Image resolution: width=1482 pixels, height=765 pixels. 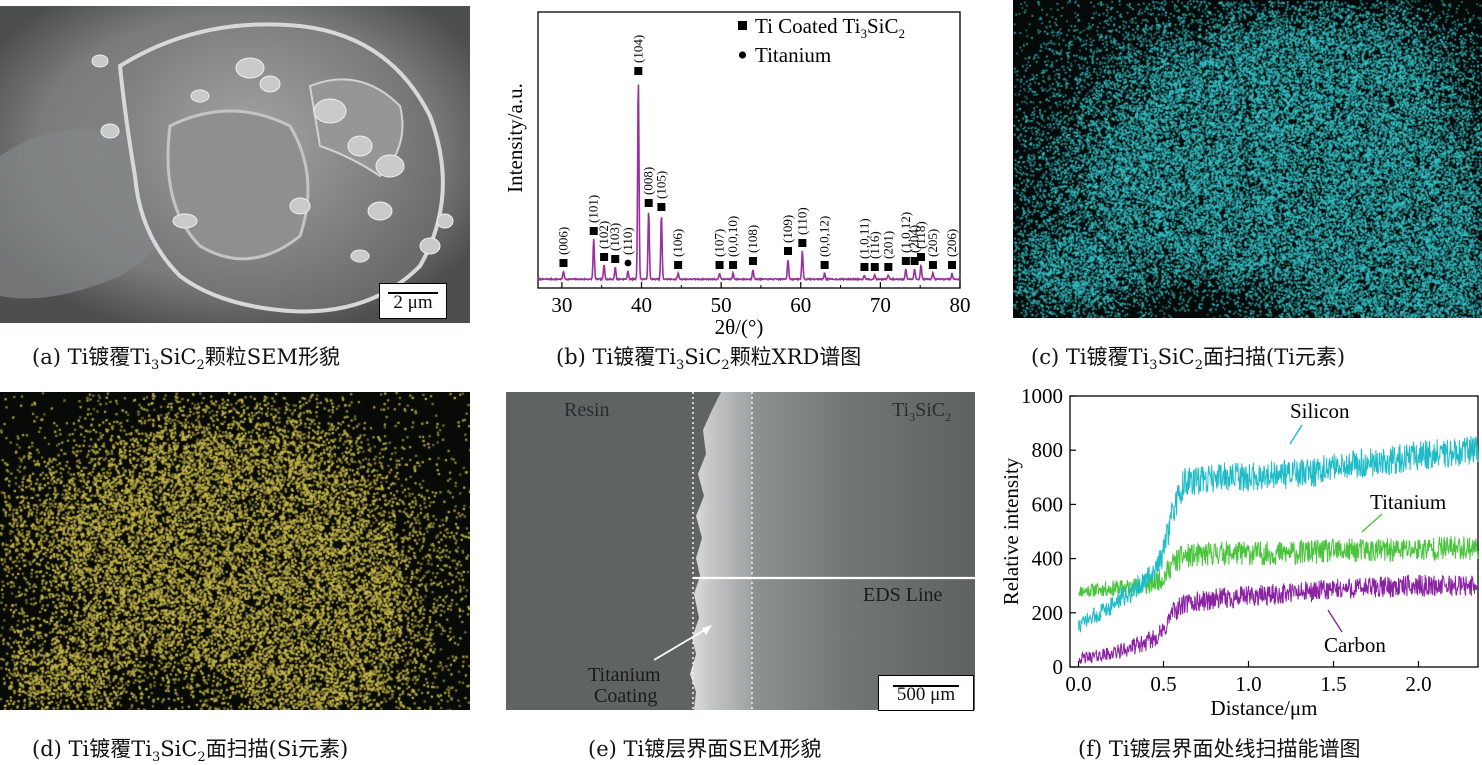 I want to click on linescan-xlabel: Distance/μm, so click(x=1264, y=708).